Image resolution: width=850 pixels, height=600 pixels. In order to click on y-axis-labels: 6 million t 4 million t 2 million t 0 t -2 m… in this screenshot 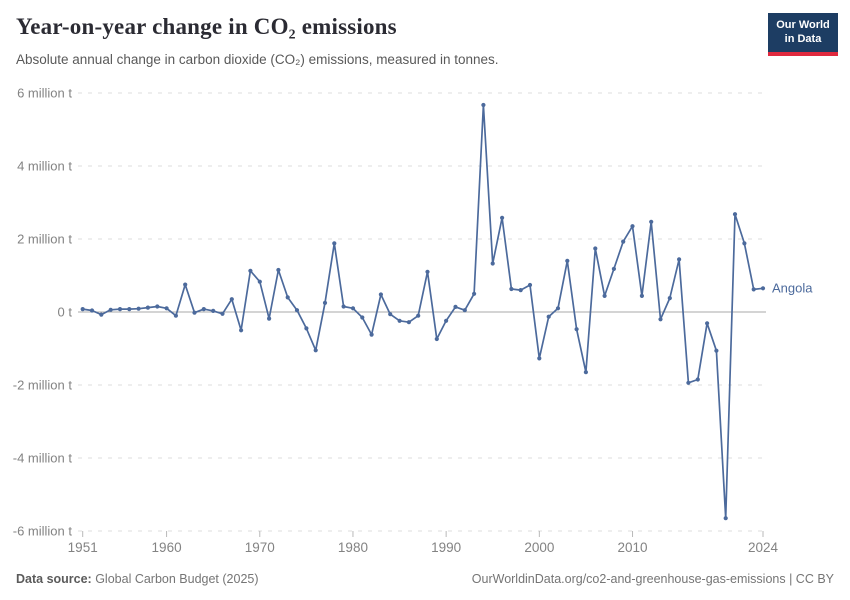, I will do `click(43, 312)`.